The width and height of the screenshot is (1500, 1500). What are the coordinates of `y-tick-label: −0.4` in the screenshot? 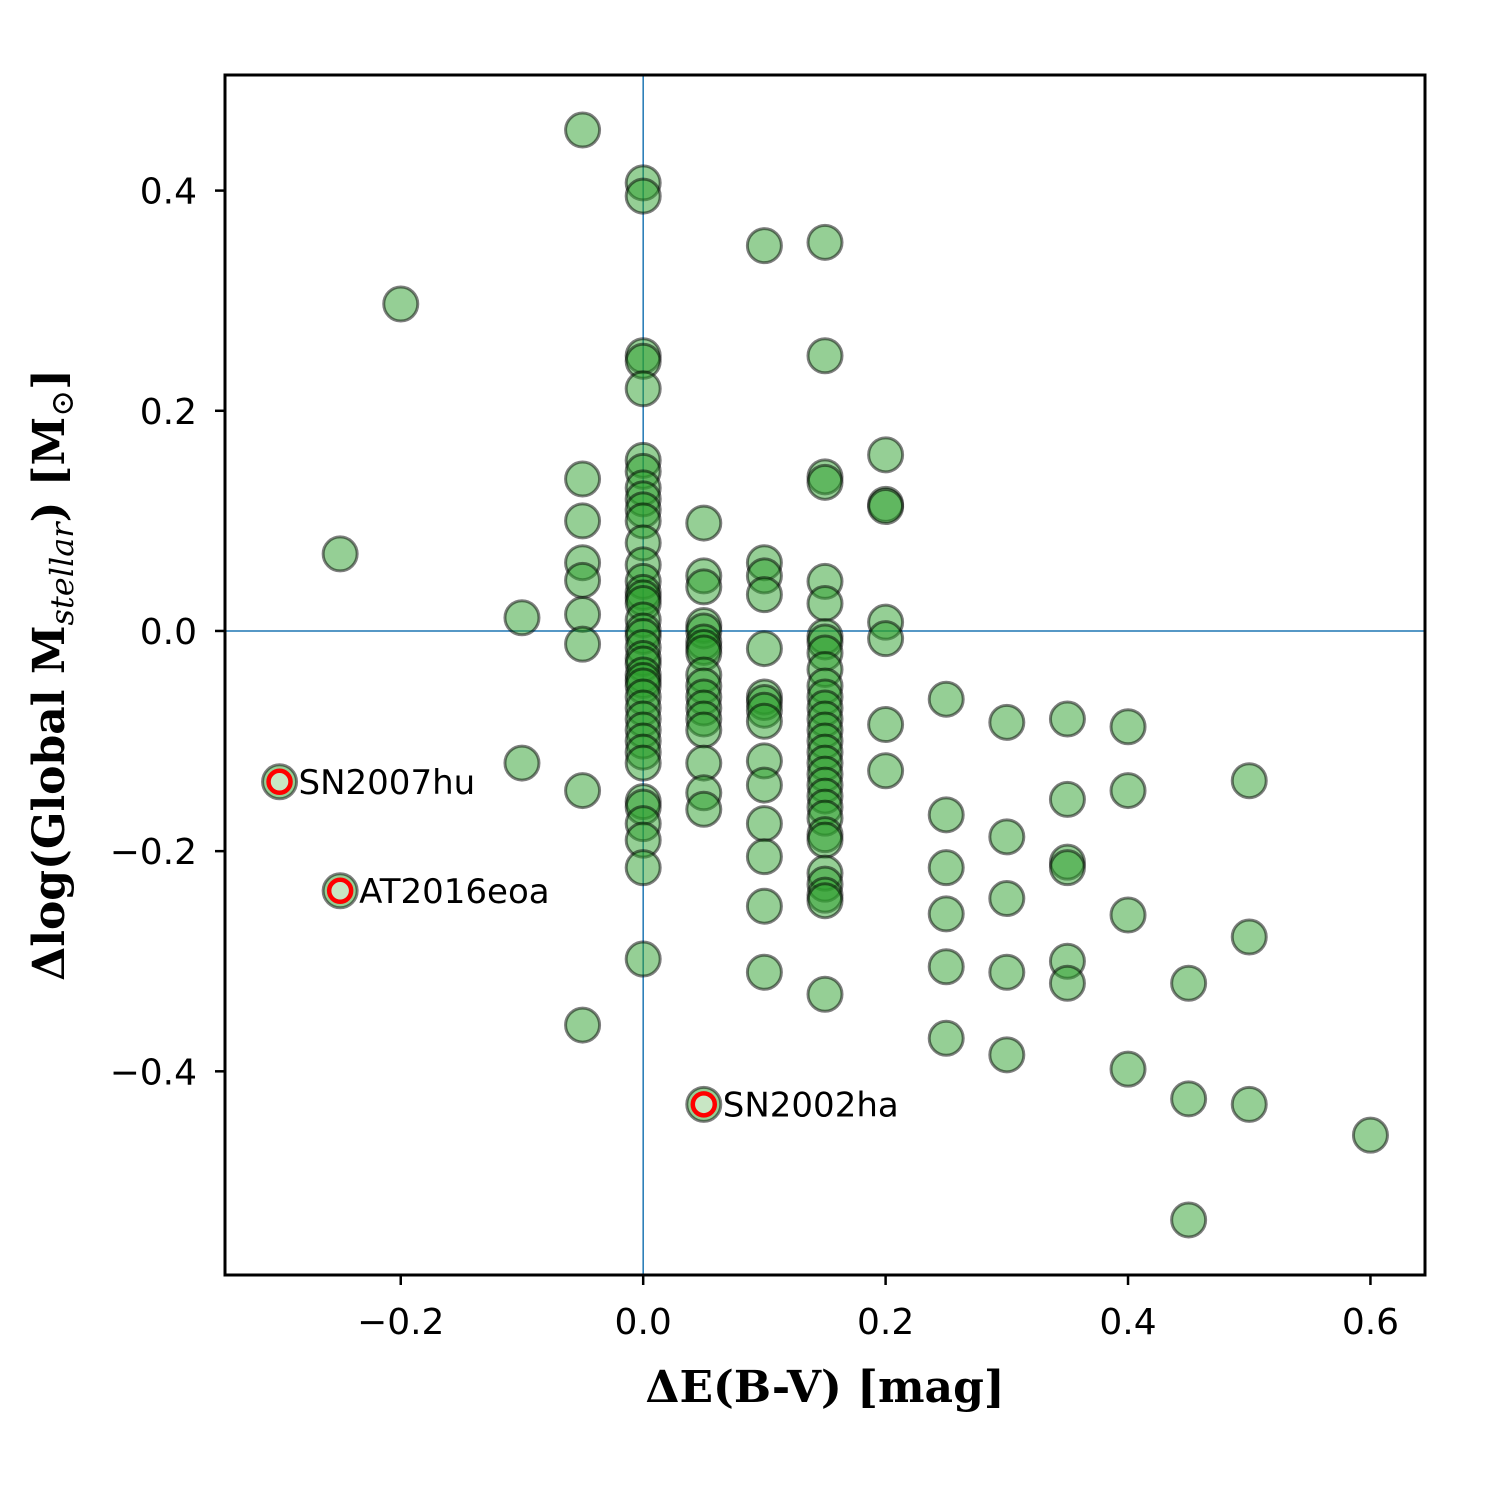 It's located at (153, 1072).